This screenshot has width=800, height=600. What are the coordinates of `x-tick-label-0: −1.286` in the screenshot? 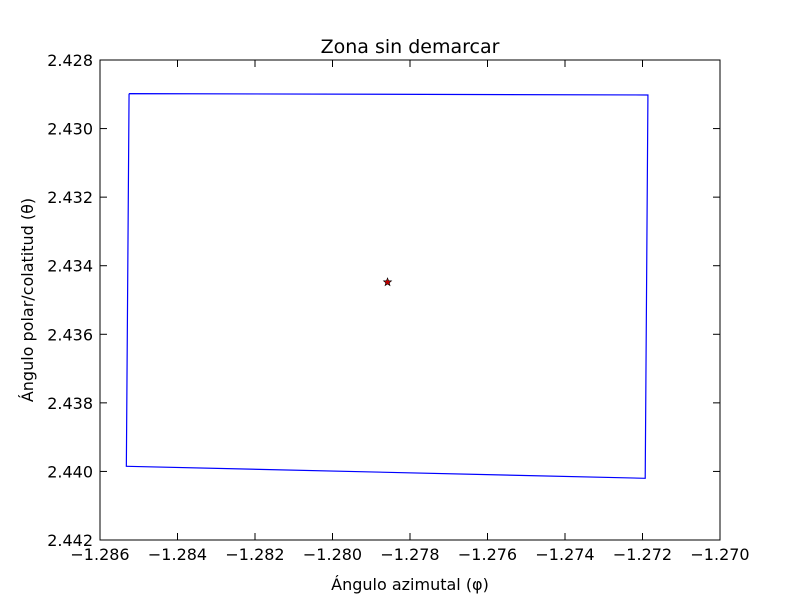 It's located at (99, 554).